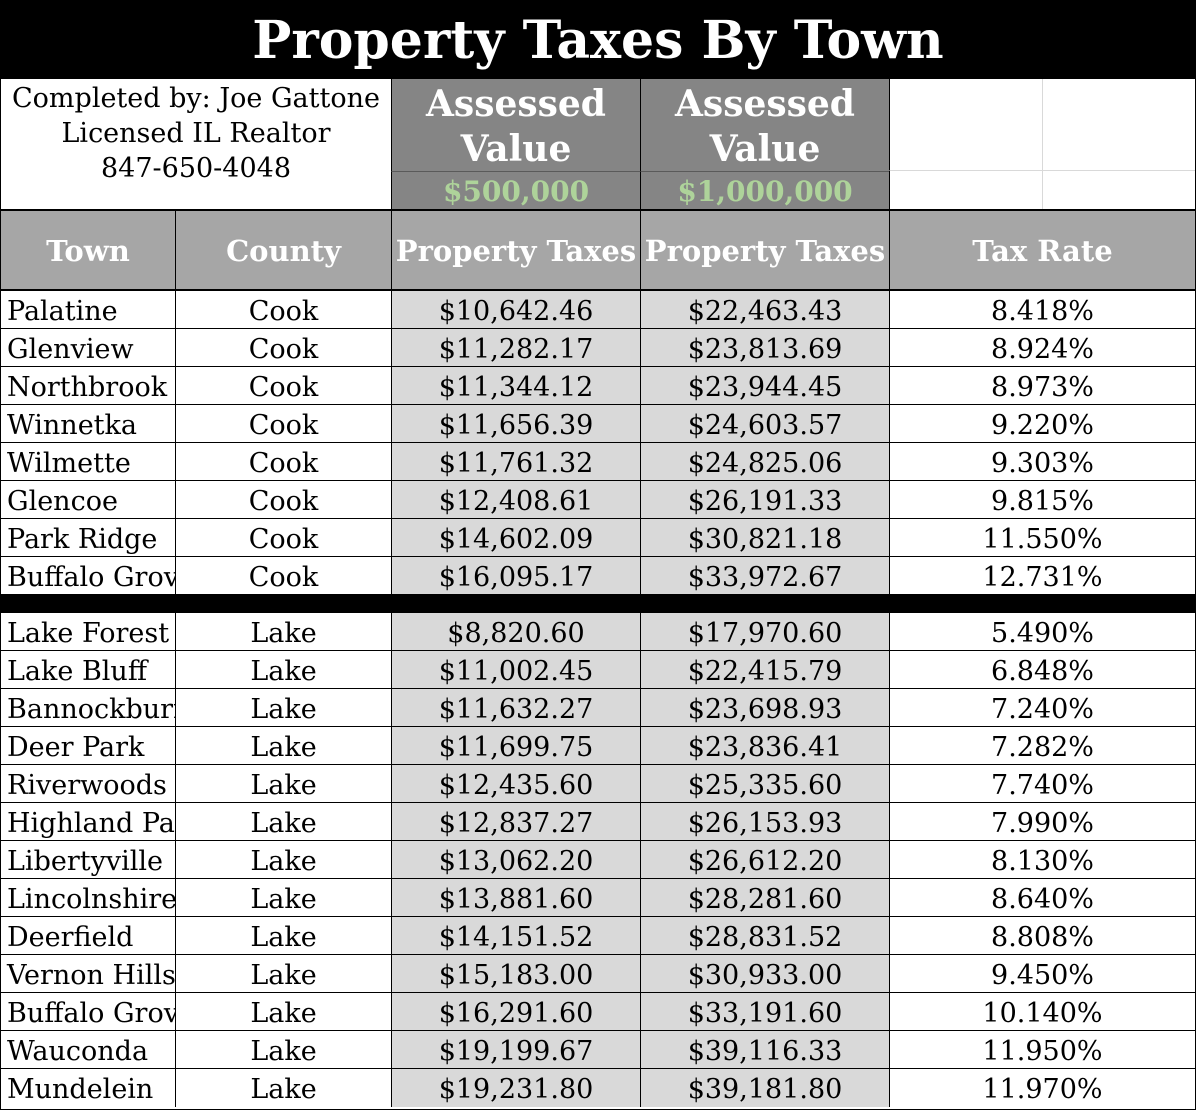 This screenshot has width=1196, height=1110. Describe the element at coordinates (1042, 309) in the screenshot. I see `tax-rate-cell: 8.418%` at that location.